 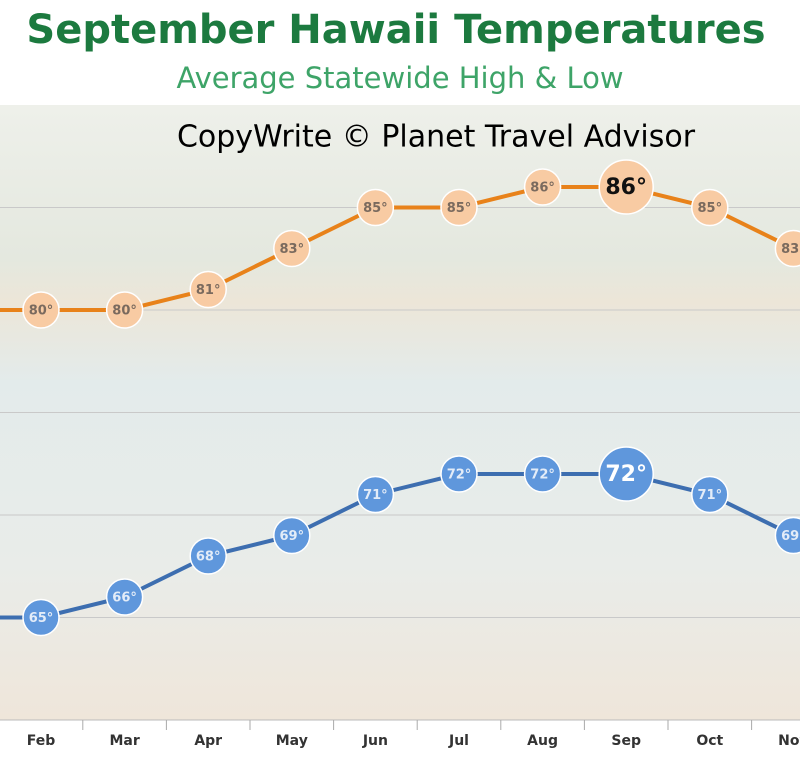 I want to click on x-tick-label: Sep, so click(x=626, y=741).